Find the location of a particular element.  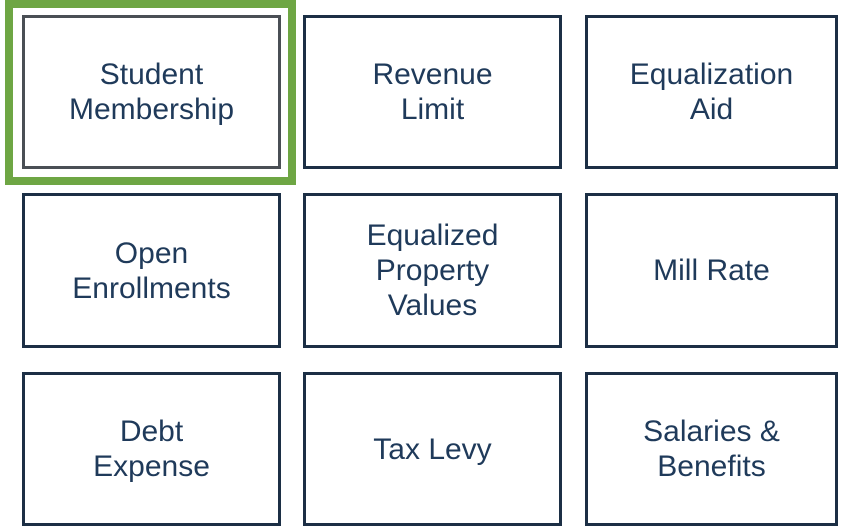

tile-label: Limit is located at coordinates (432, 109).